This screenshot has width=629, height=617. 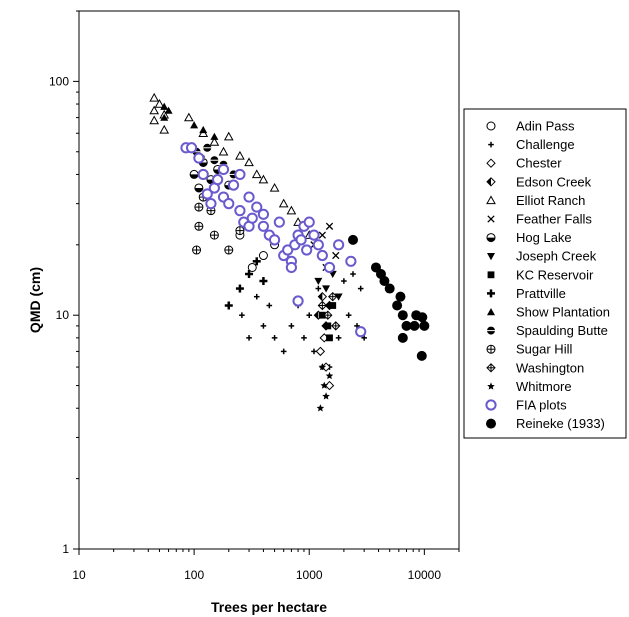 What do you see at coordinates (63, 315) in the screenshot?
I see `y-tick-label: 10` at bounding box center [63, 315].